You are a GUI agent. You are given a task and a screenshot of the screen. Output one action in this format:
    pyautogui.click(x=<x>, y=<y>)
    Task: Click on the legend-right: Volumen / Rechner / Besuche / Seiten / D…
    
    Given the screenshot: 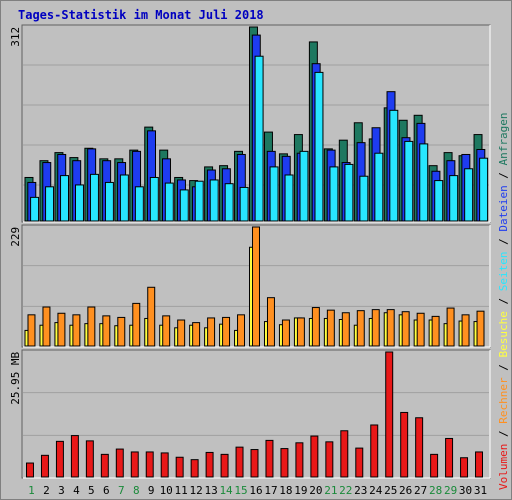 What is the action you would take?
    pyautogui.click(x=503, y=301)
    